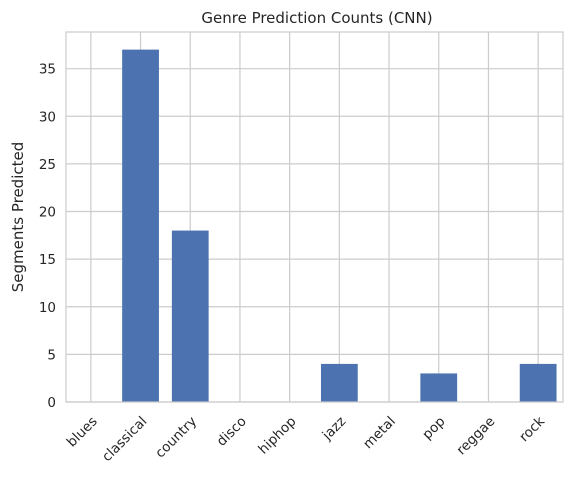  I want to click on x-tick-label-disco: disco, so click(232, 432).